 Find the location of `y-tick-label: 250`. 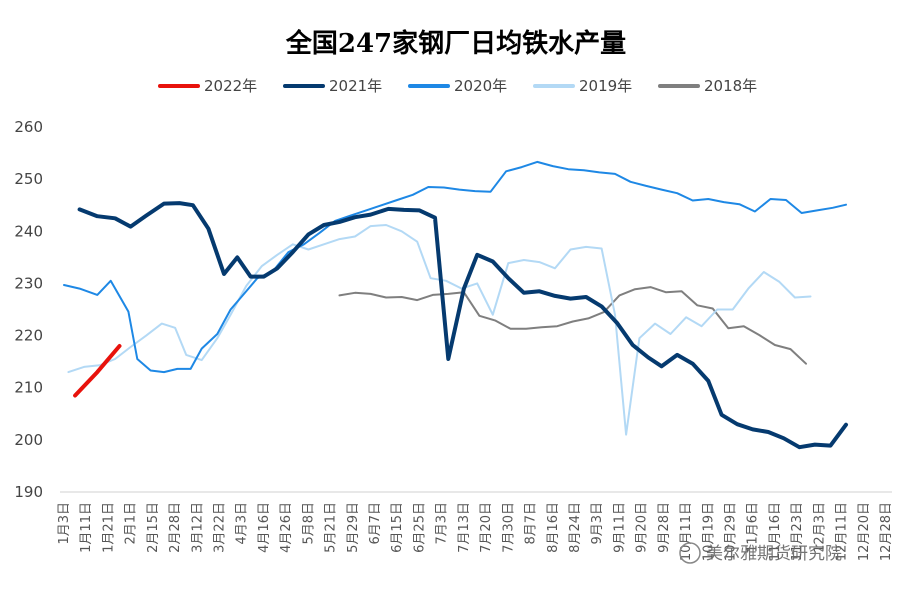

y-tick-label: 250 is located at coordinates (28, 179).